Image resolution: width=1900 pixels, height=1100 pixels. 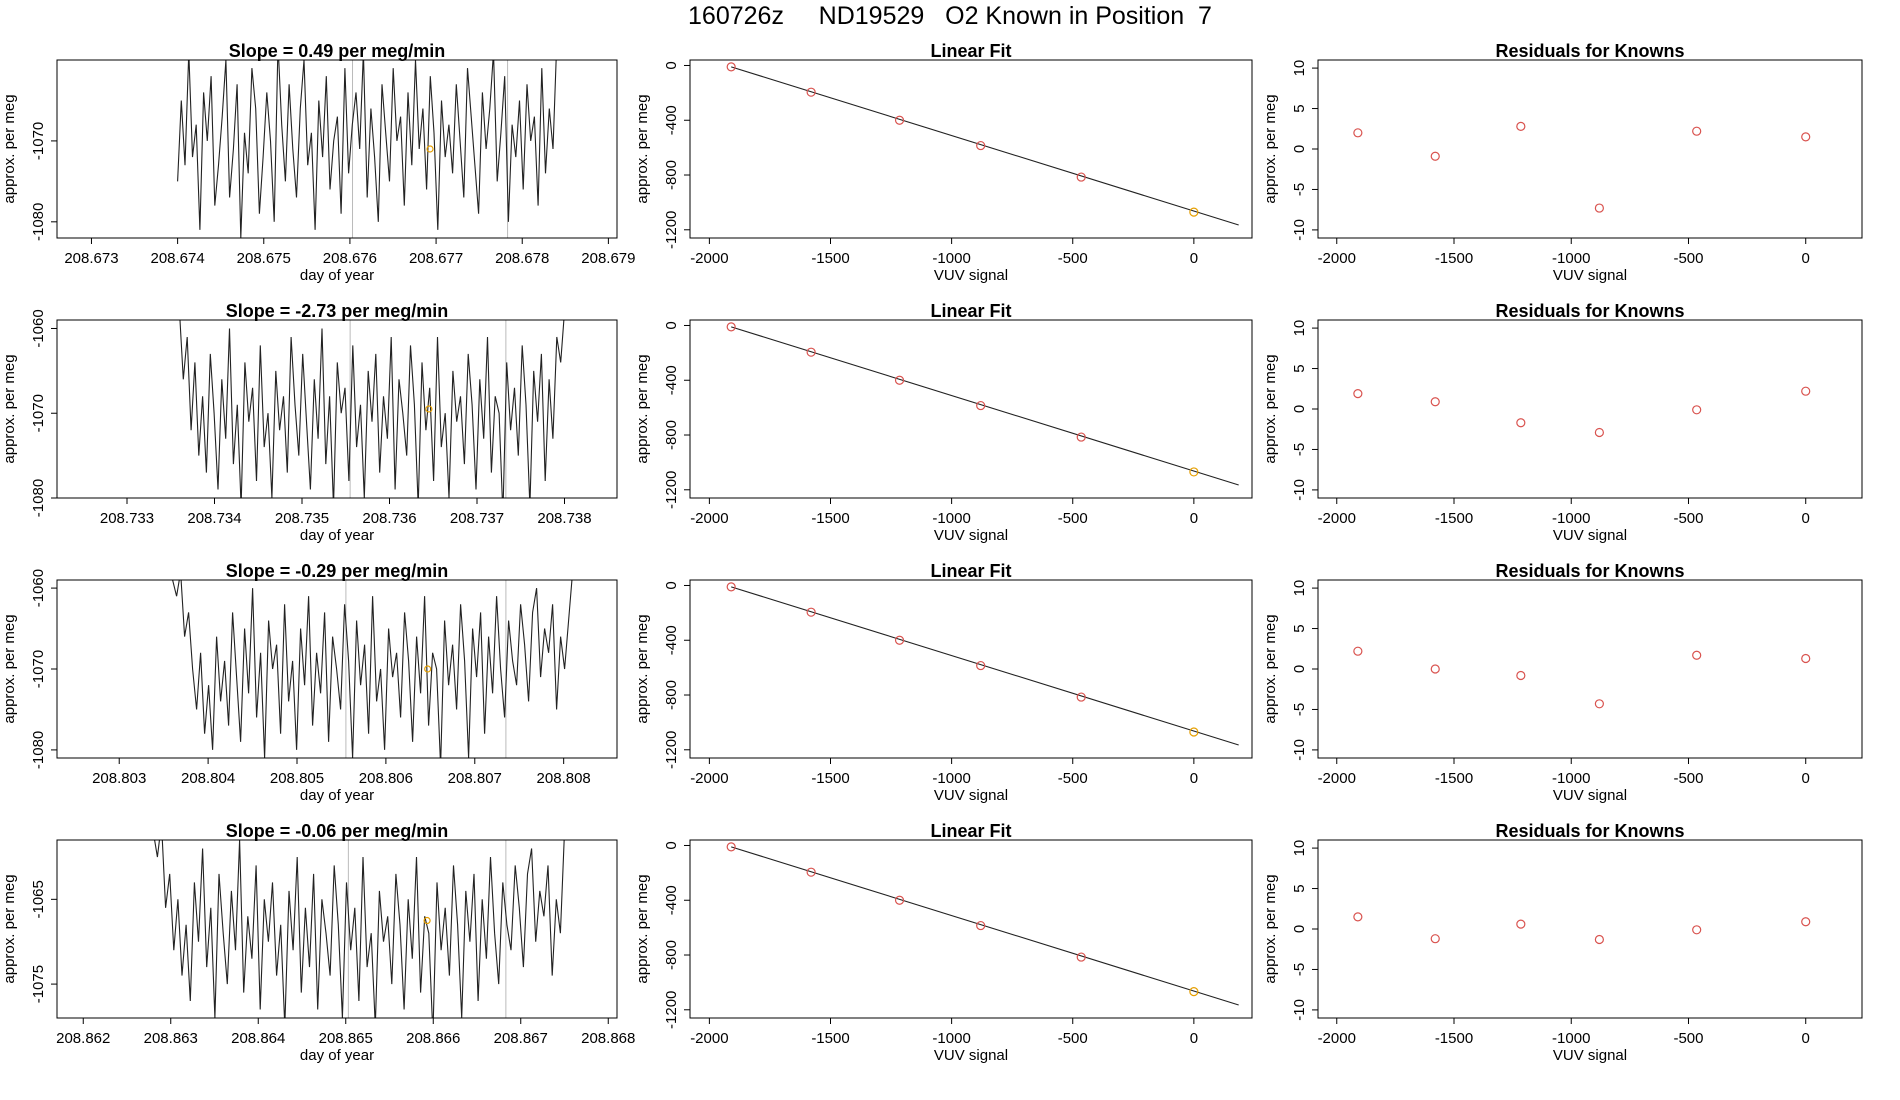 I want to click on x-tick-label: 208.677, so click(x=436, y=258).